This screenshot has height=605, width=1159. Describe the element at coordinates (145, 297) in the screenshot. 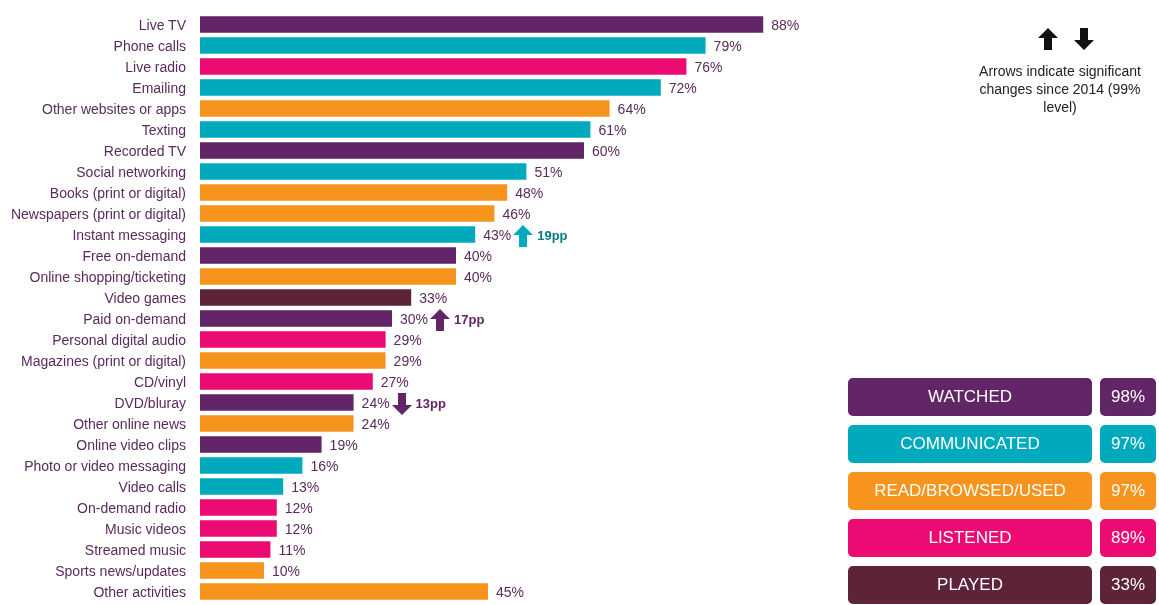

I see `y-tick-label: Video games` at that location.